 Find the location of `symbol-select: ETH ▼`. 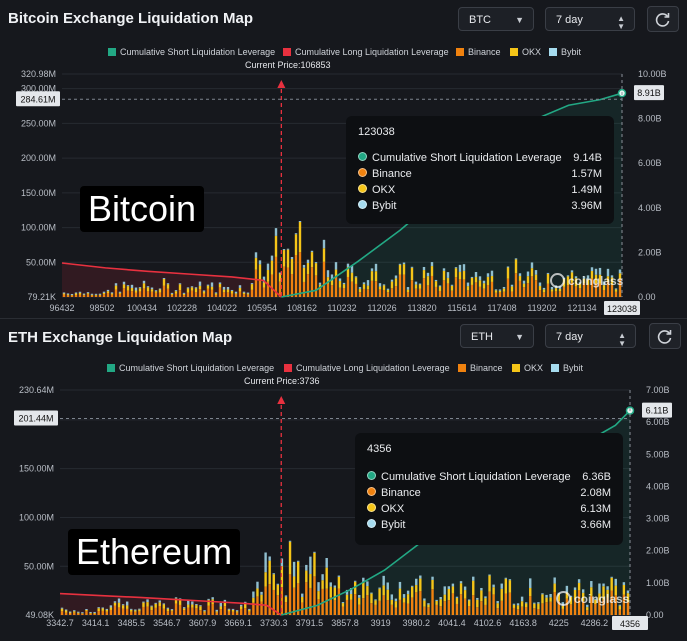

symbol-select: ETH ▼ is located at coordinates (497, 336).